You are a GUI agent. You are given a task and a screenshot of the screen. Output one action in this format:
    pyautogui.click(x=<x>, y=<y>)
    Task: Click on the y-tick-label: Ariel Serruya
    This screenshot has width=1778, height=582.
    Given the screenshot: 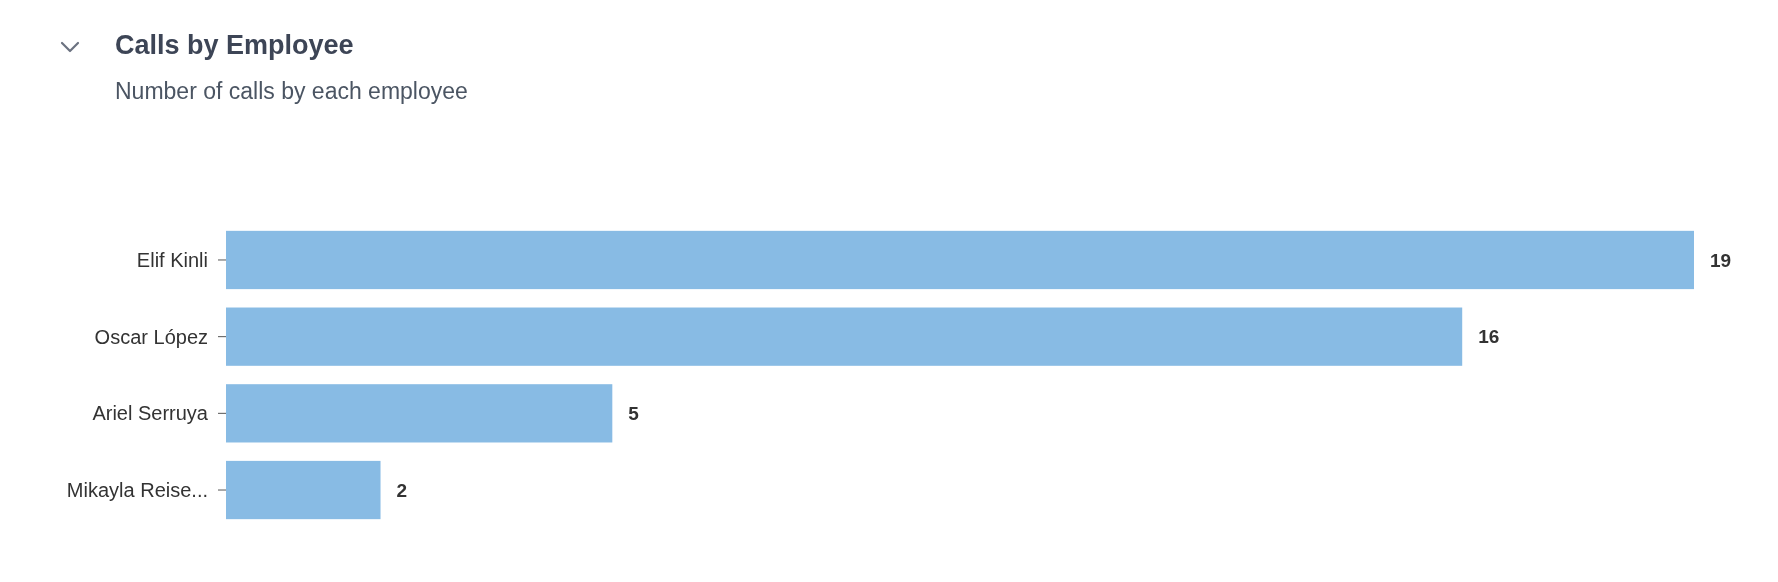 What is the action you would take?
    pyautogui.click(x=150, y=413)
    